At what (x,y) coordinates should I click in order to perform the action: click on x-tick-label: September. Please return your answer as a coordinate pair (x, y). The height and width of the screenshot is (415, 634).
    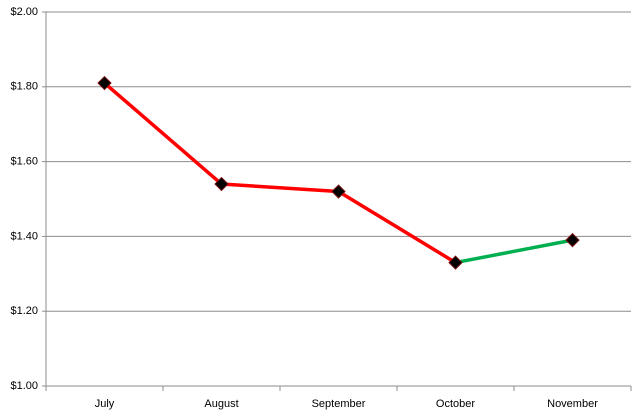
    Looking at the image, I should click on (339, 404).